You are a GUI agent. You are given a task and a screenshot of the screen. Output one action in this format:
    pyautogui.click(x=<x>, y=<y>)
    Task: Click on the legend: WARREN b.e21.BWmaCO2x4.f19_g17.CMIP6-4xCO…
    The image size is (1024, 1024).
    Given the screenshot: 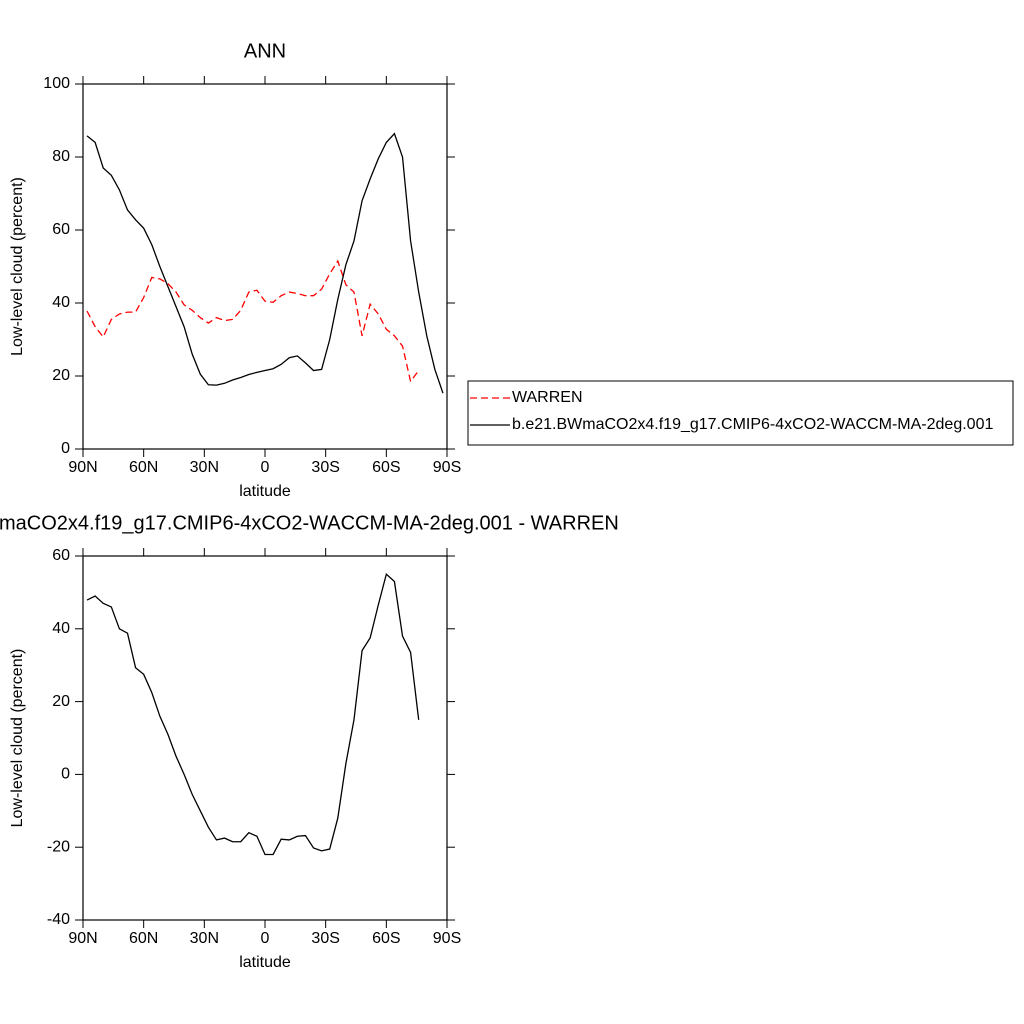 What is the action you would take?
    pyautogui.click(x=740, y=413)
    